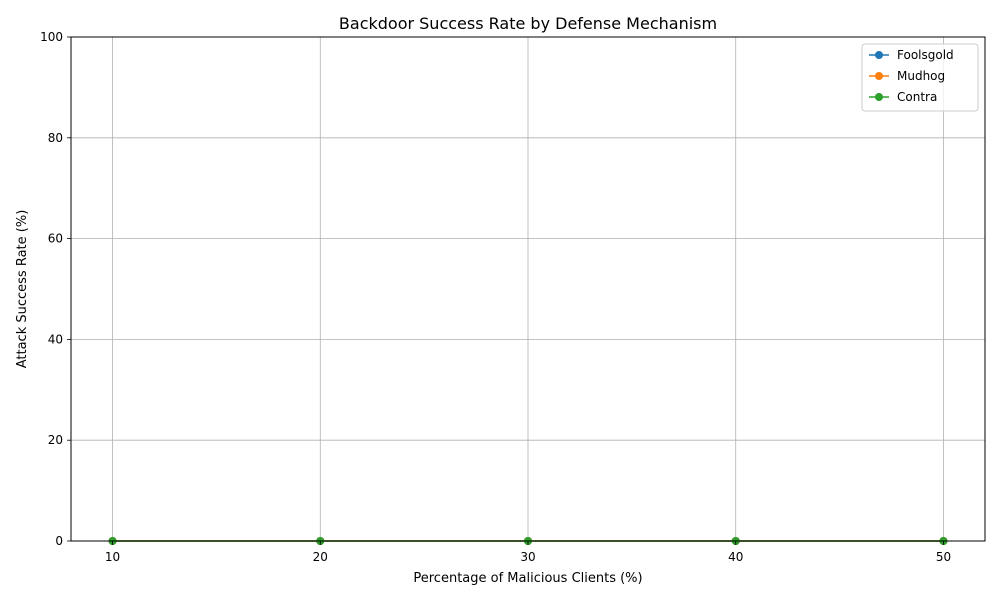  Describe the element at coordinates (59, 541) in the screenshot. I see `y-tick-label: 0` at that location.